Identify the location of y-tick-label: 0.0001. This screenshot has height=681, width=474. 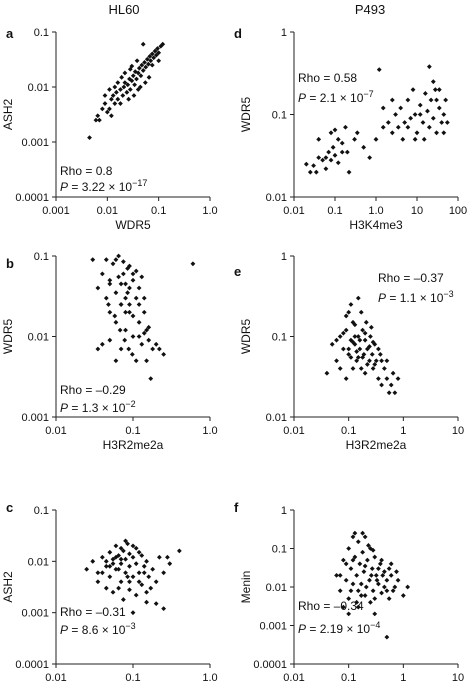
(32, 198).